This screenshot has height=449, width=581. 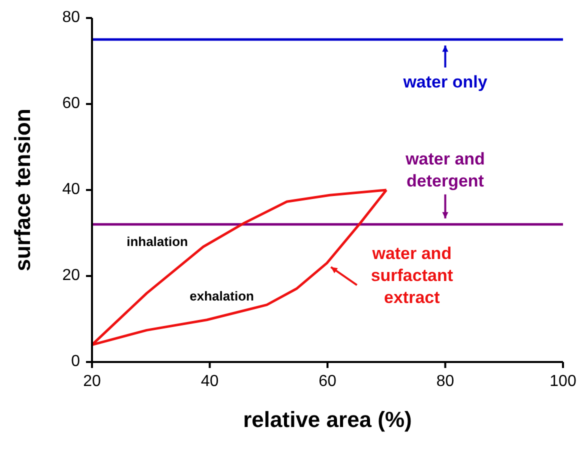 What do you see at coordinates (327, 419) in the screenshot?
I see `x-axis-title: relative area (%)` at bounding box center [327, 419].